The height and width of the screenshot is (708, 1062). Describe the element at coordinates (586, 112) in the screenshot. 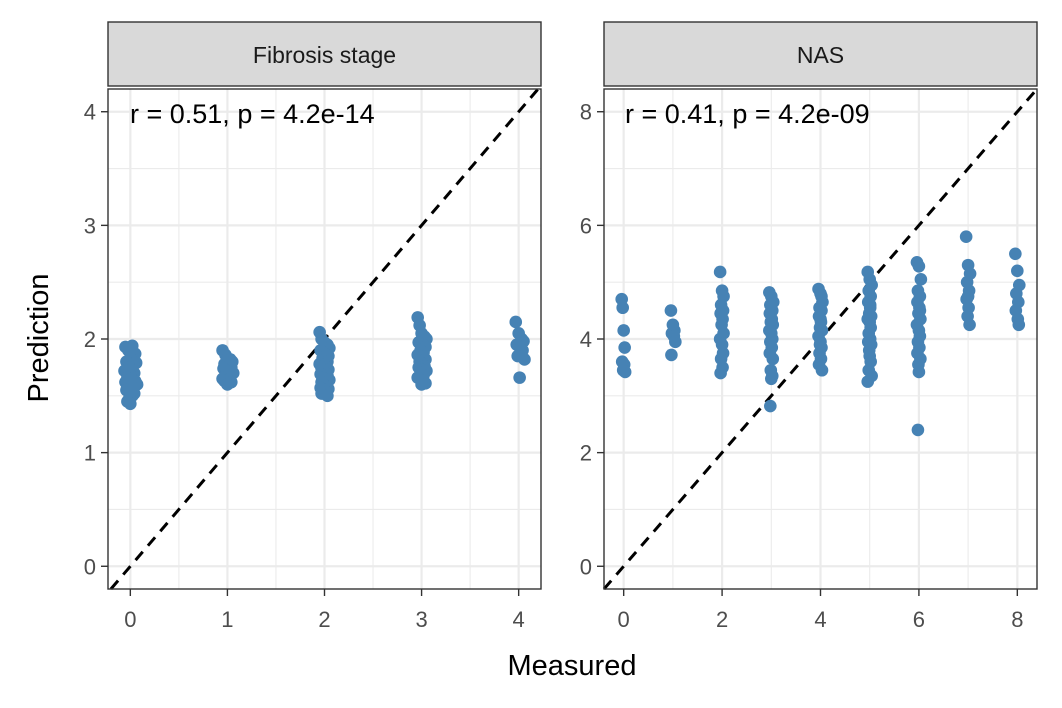

I see `y-tick-label: 8` at that location.